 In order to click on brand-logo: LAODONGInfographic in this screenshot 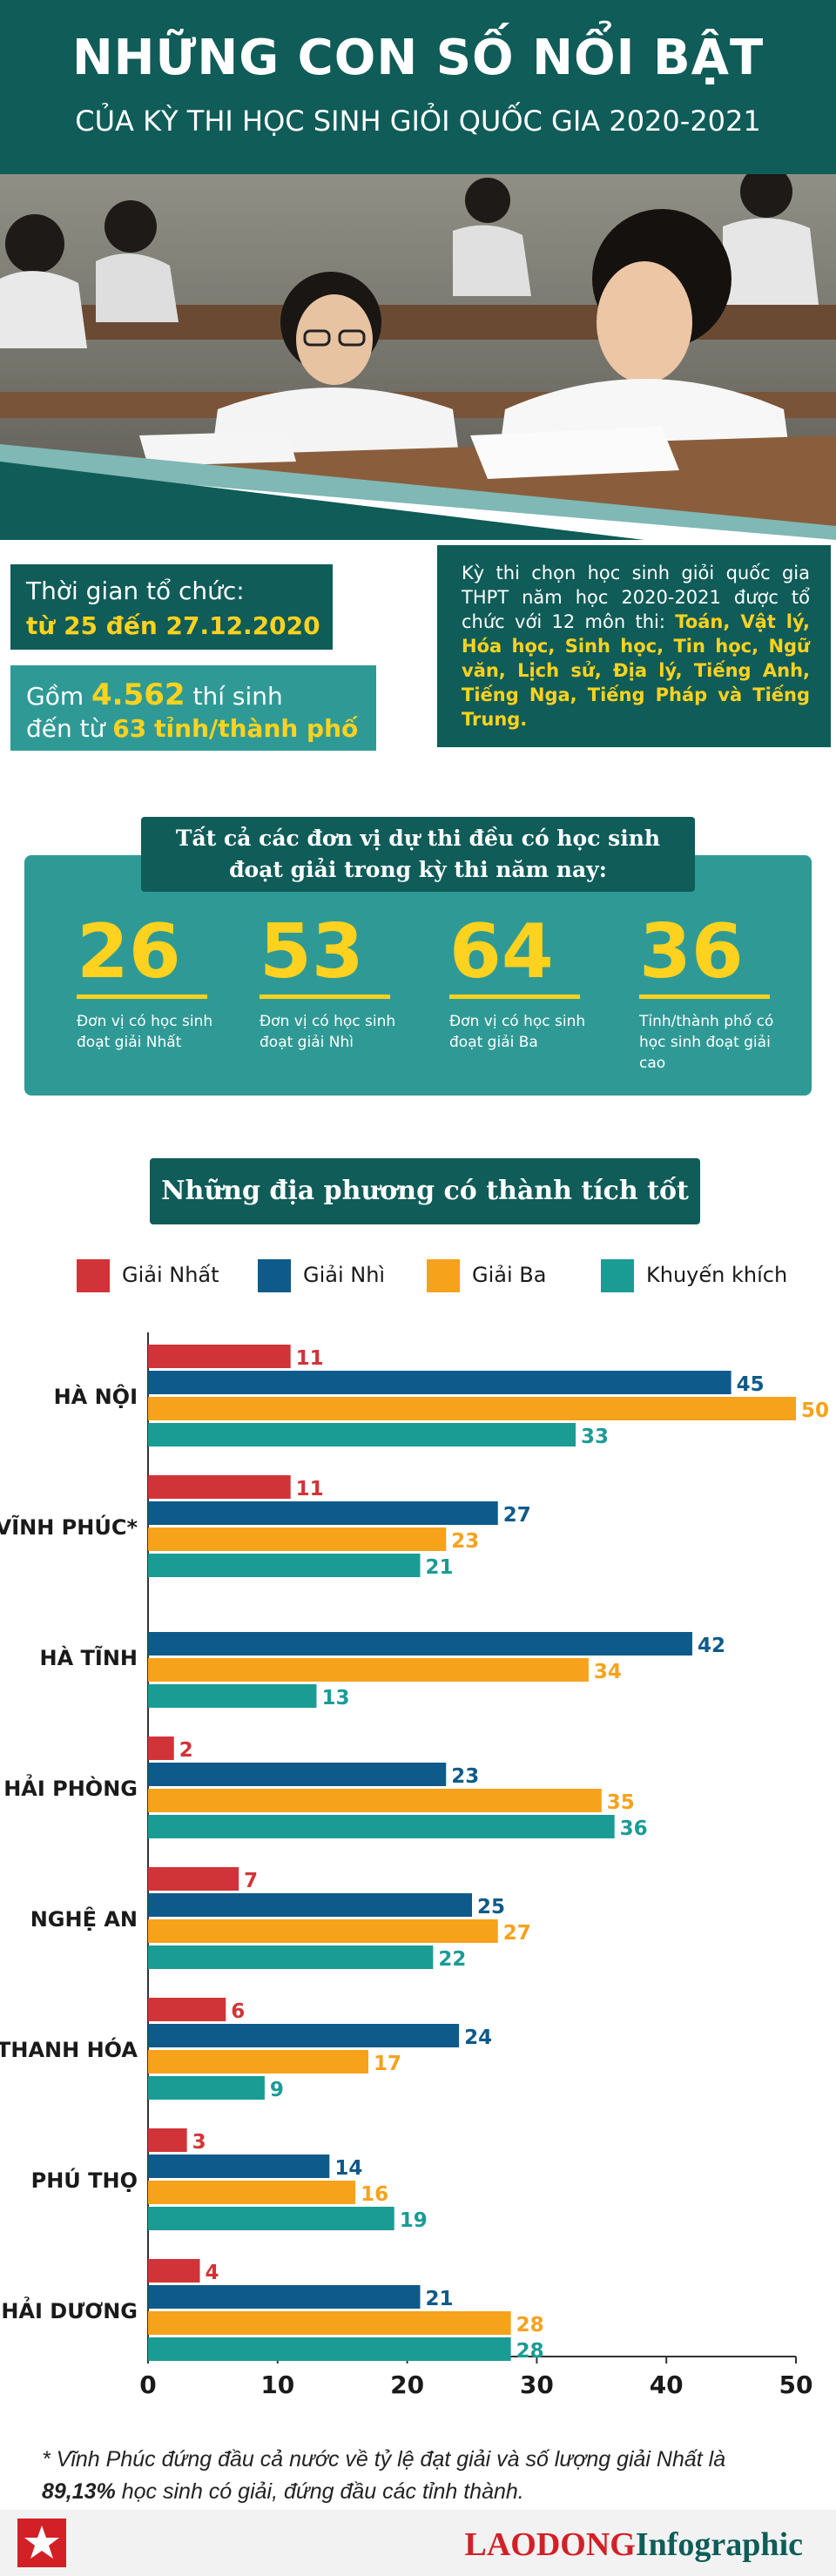, I will do `click(634, 2545)`.